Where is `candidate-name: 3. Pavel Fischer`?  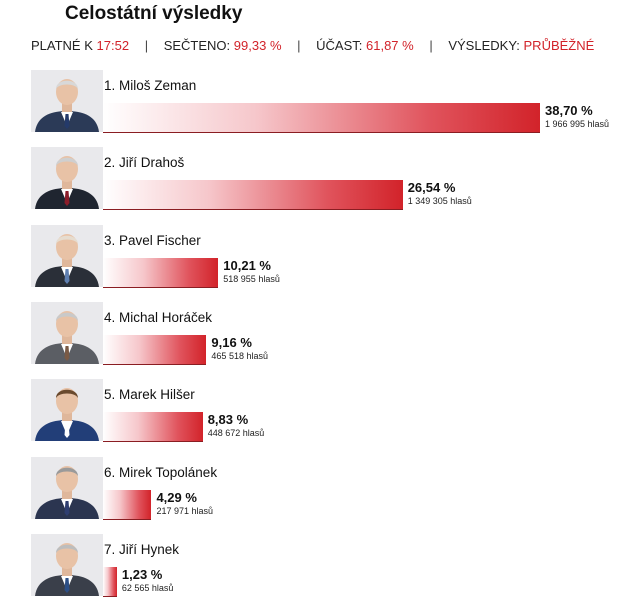 candidate-name: 3. Pavel Fischer is located at coordinates (152, 240).